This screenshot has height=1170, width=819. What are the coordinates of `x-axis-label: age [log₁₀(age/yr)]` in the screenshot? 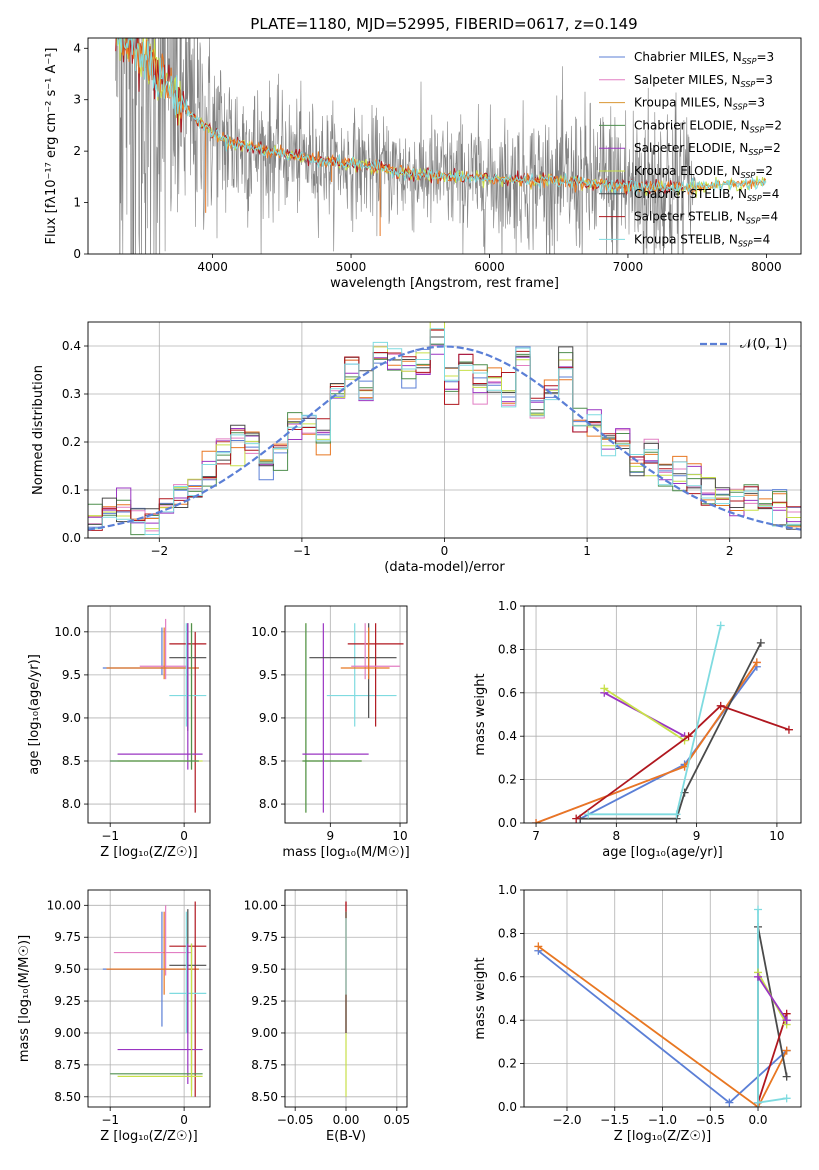 It's located at (662, 852).